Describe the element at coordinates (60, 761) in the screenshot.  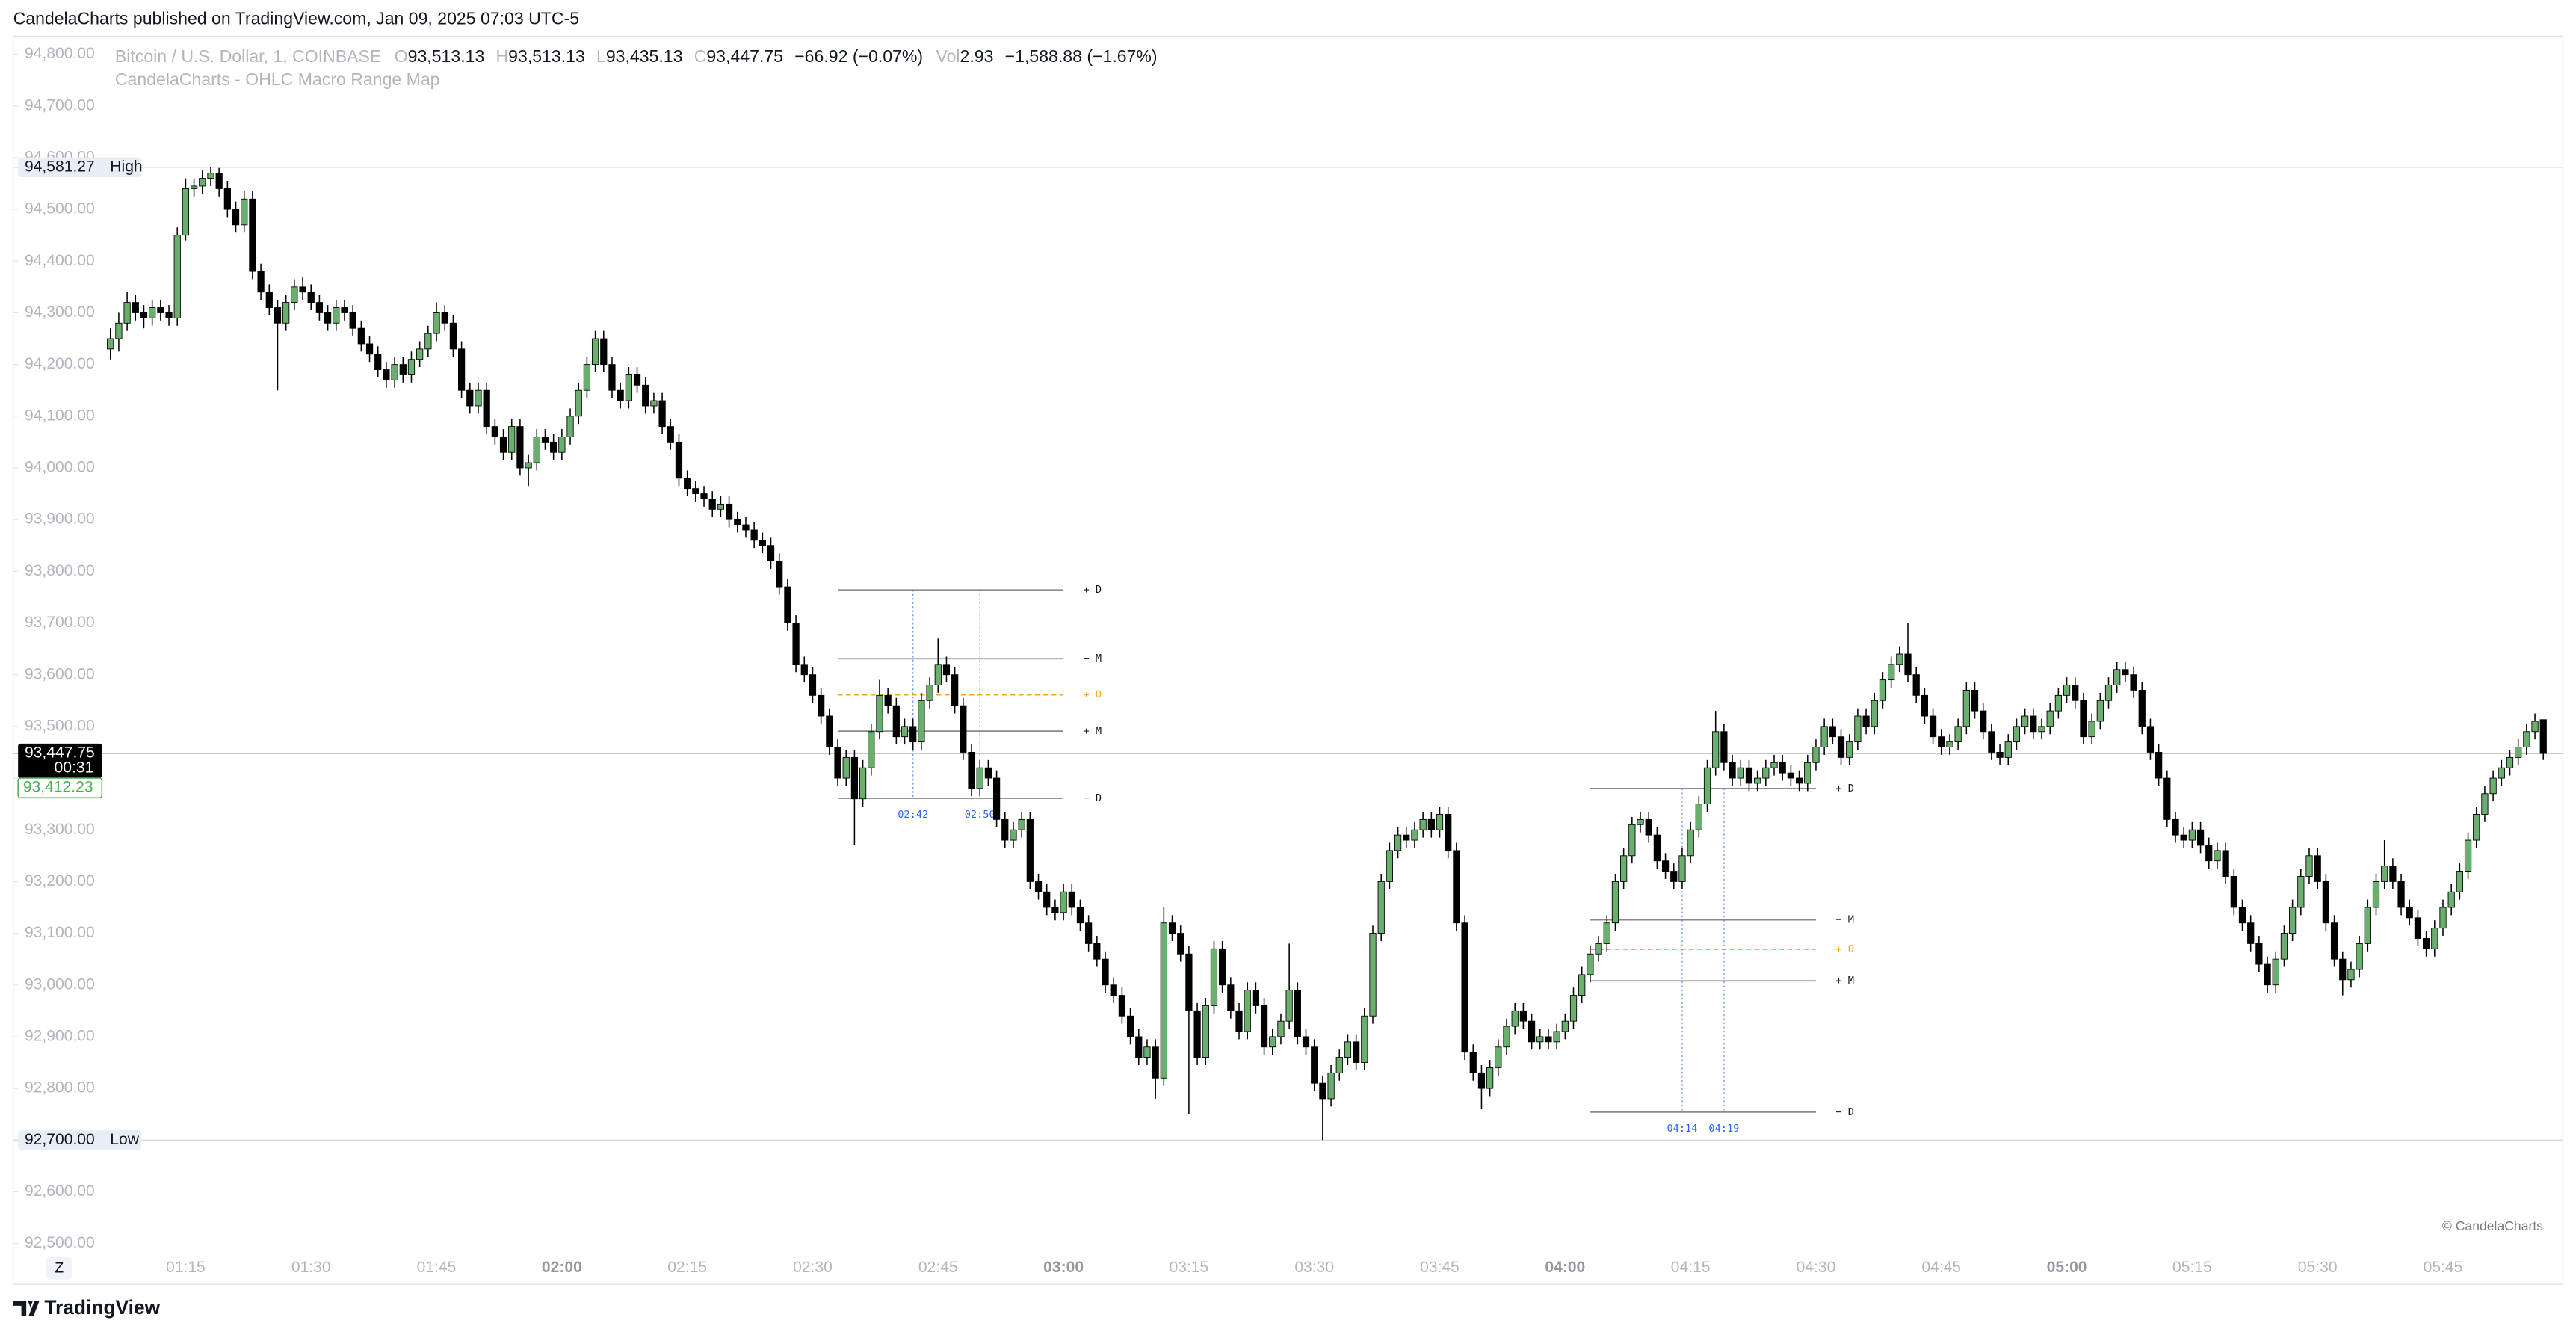
I see `last-price-box` at that location.